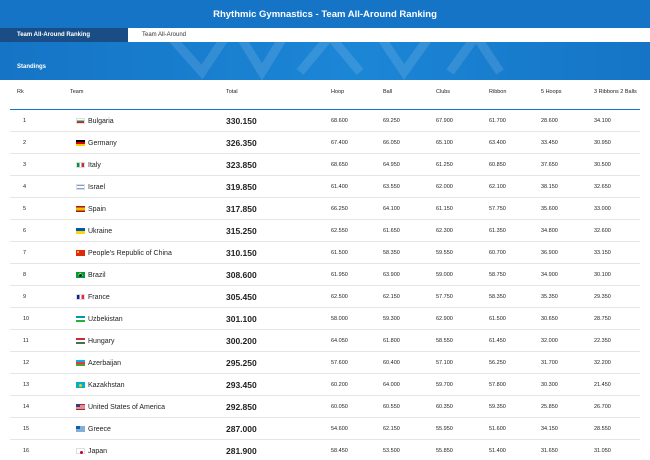  I want to click on tab-label: Team All-Around, so click(164, 35).